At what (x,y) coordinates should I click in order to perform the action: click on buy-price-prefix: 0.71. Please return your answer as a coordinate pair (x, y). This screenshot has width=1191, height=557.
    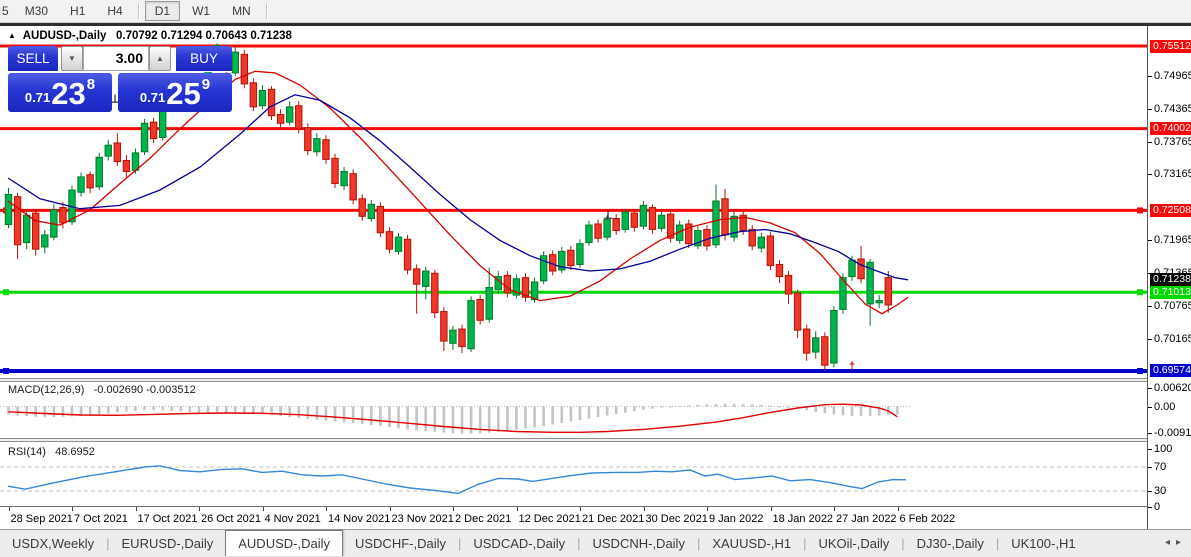
    Looking at the image, I should click on (152, 97).